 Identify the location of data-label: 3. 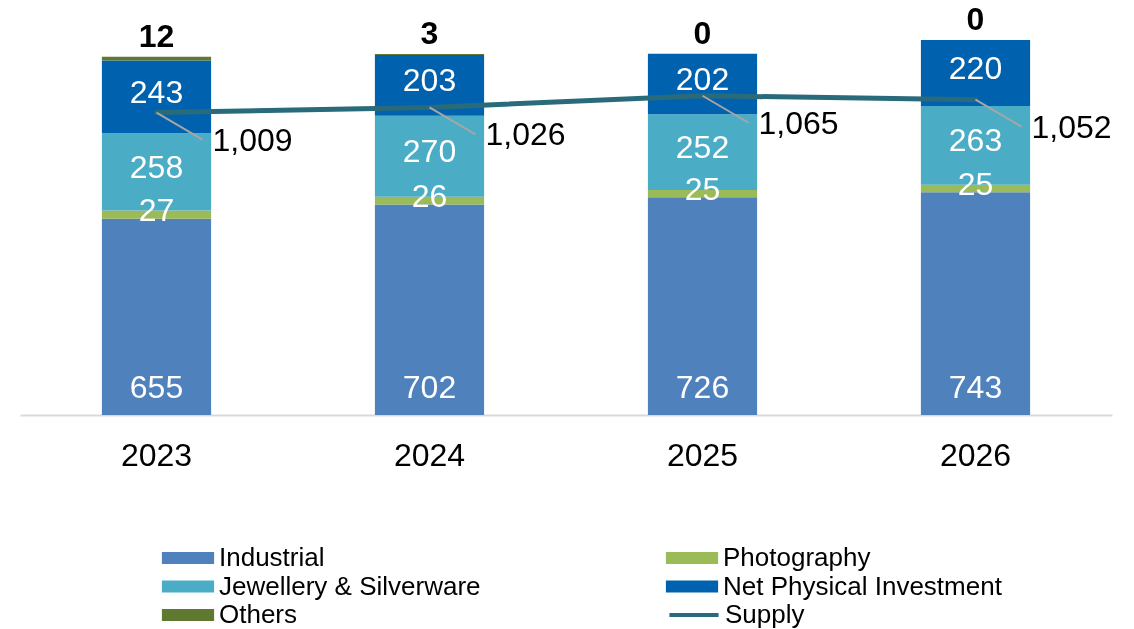
(429, 33).